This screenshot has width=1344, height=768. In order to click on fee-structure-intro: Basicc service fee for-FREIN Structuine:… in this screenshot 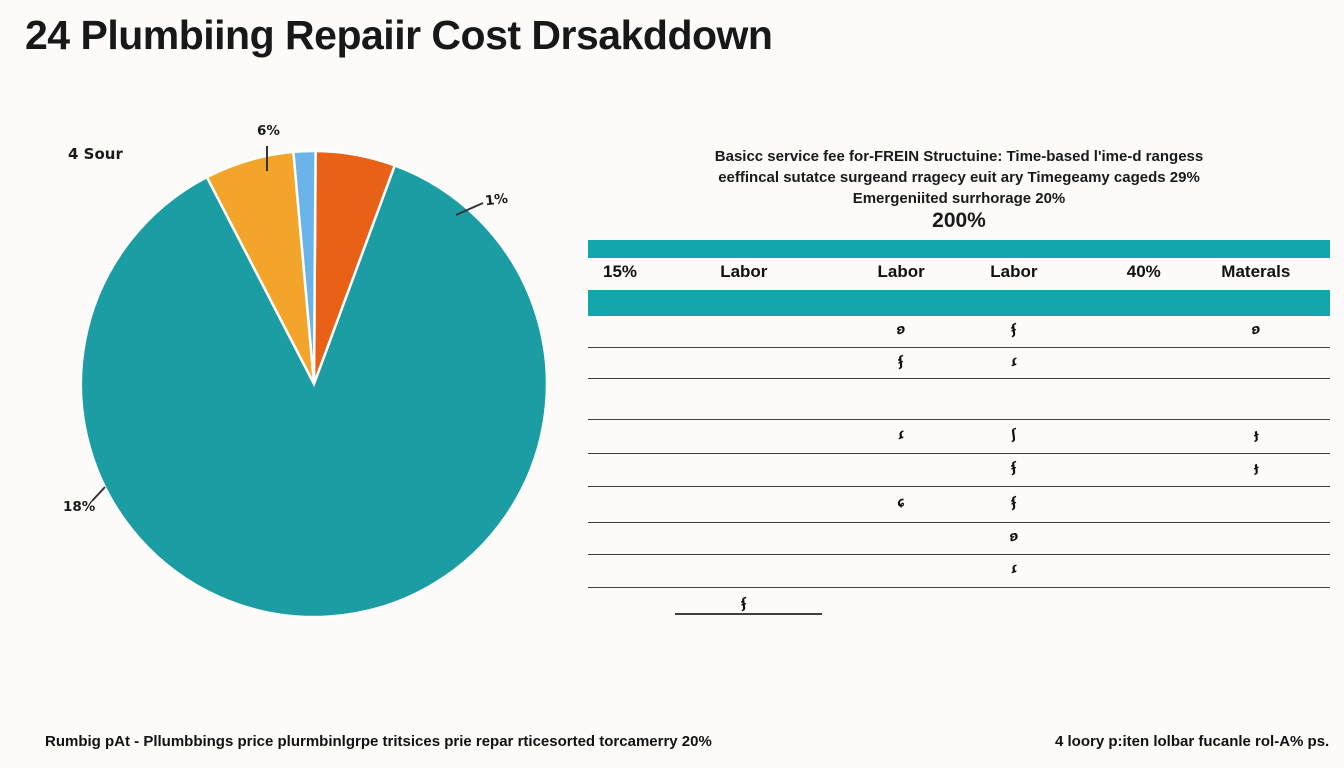, I will do `click(959, 189)`.